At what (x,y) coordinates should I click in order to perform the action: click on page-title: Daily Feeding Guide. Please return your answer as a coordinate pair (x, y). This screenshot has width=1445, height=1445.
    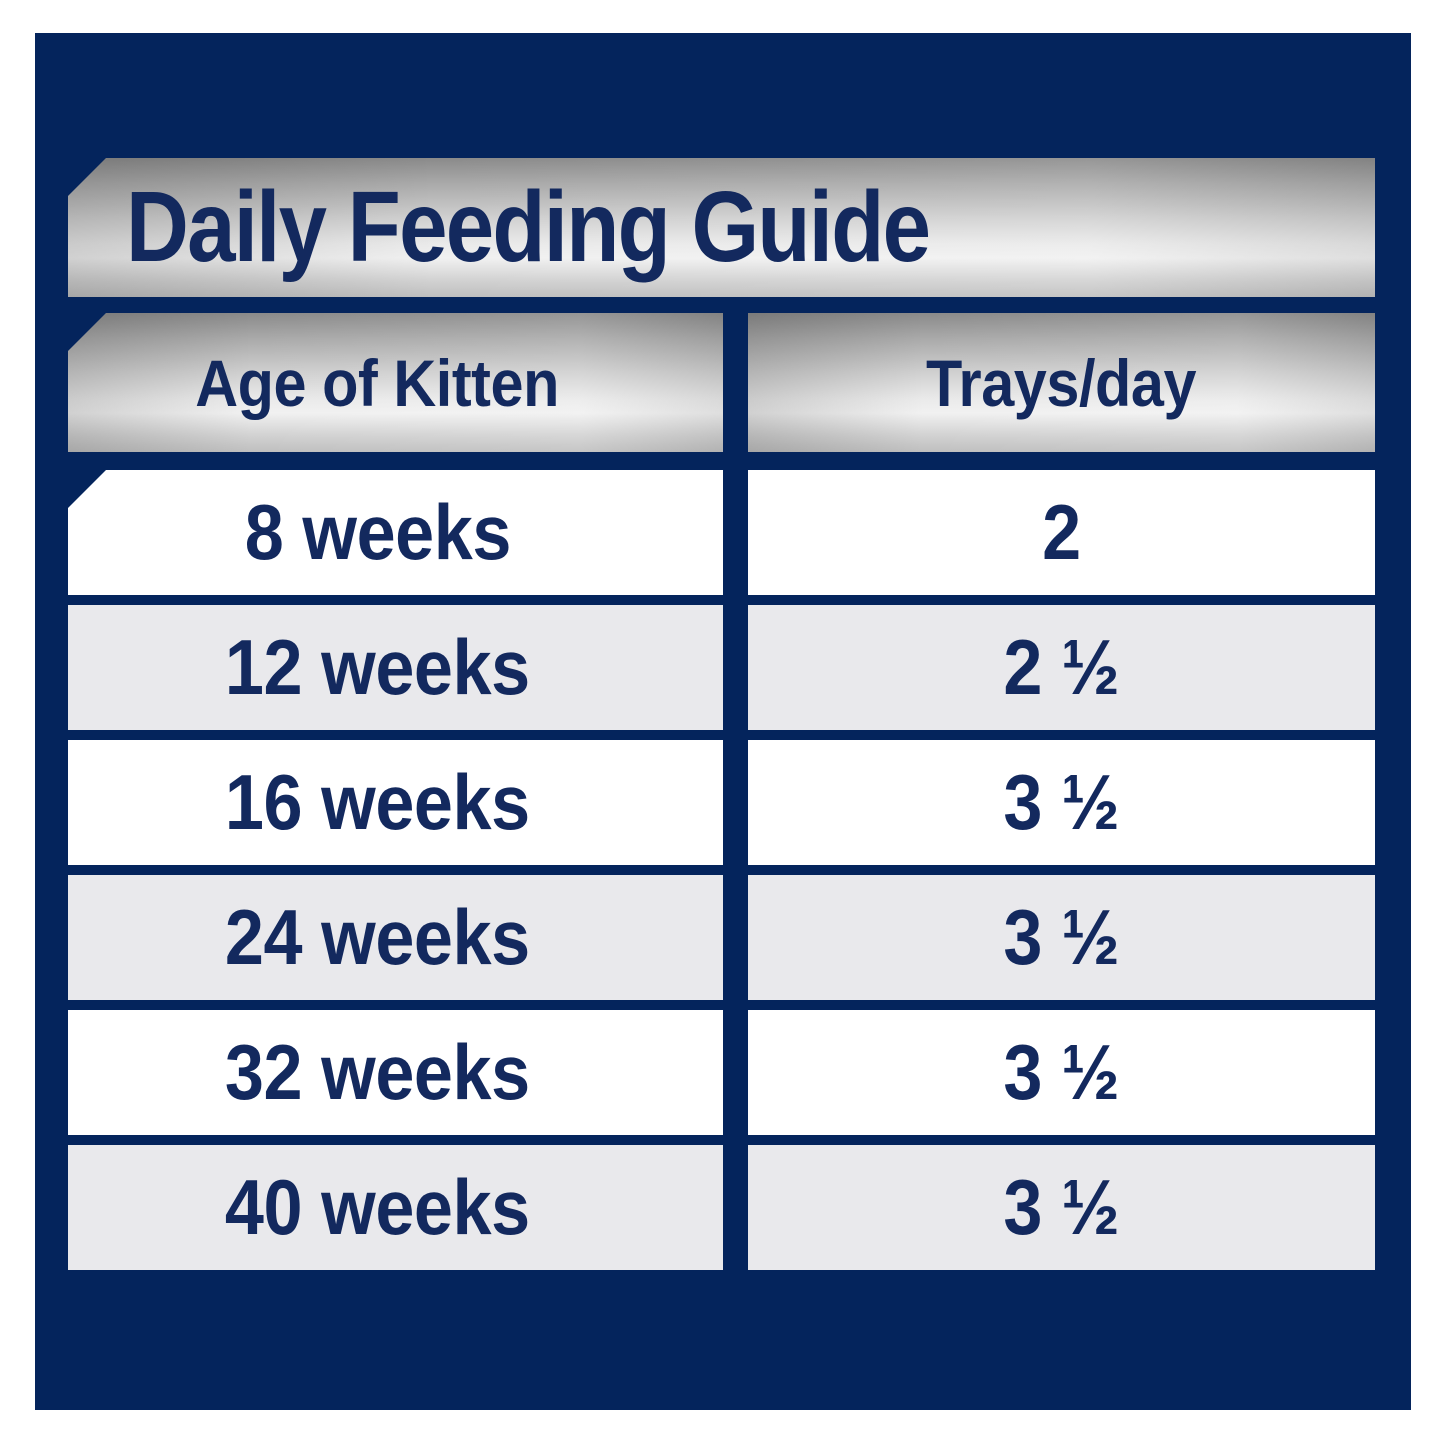
    Looking at the image, I should click on (528, 227).